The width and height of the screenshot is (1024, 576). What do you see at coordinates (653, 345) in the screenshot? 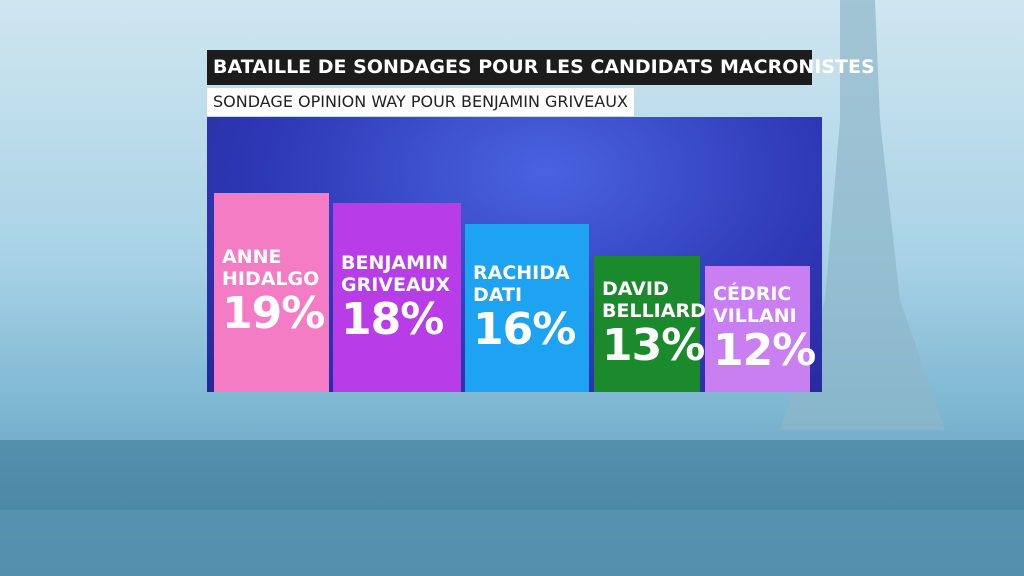
I see `value-label: 13%` at bounding box center [653, 345].